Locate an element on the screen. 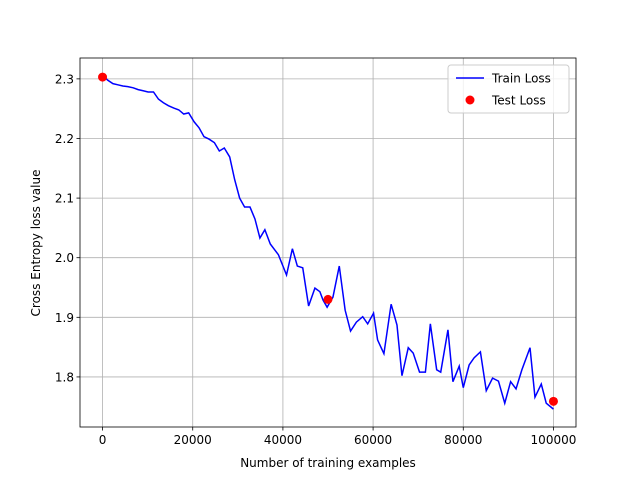 This screenshot has height=484, width=640. legend-label: Train Loss is located at coordinates (521, 79).